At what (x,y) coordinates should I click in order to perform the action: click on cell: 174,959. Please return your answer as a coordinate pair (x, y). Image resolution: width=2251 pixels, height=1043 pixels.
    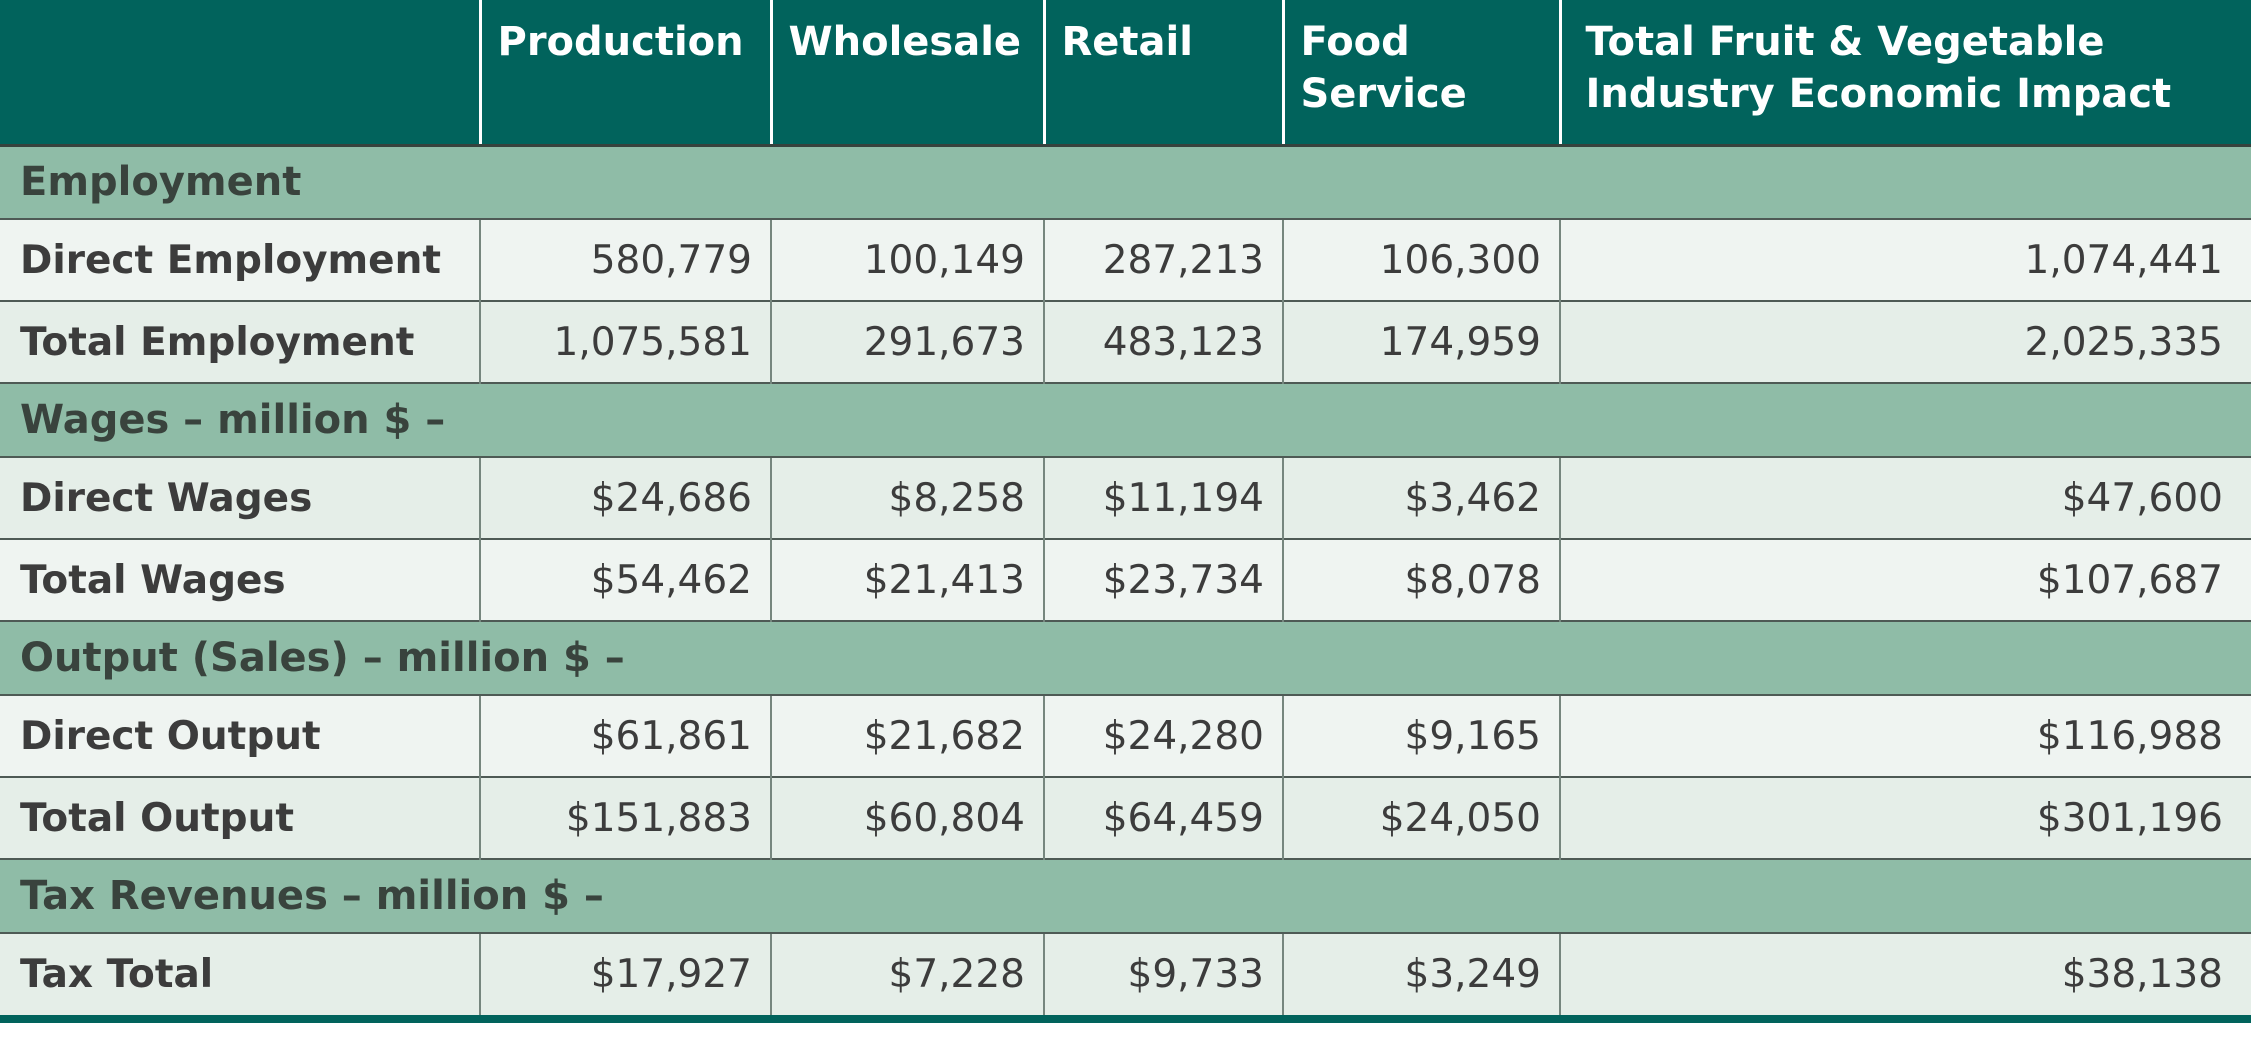
    Looking at the image, I should click on (1421, 341).